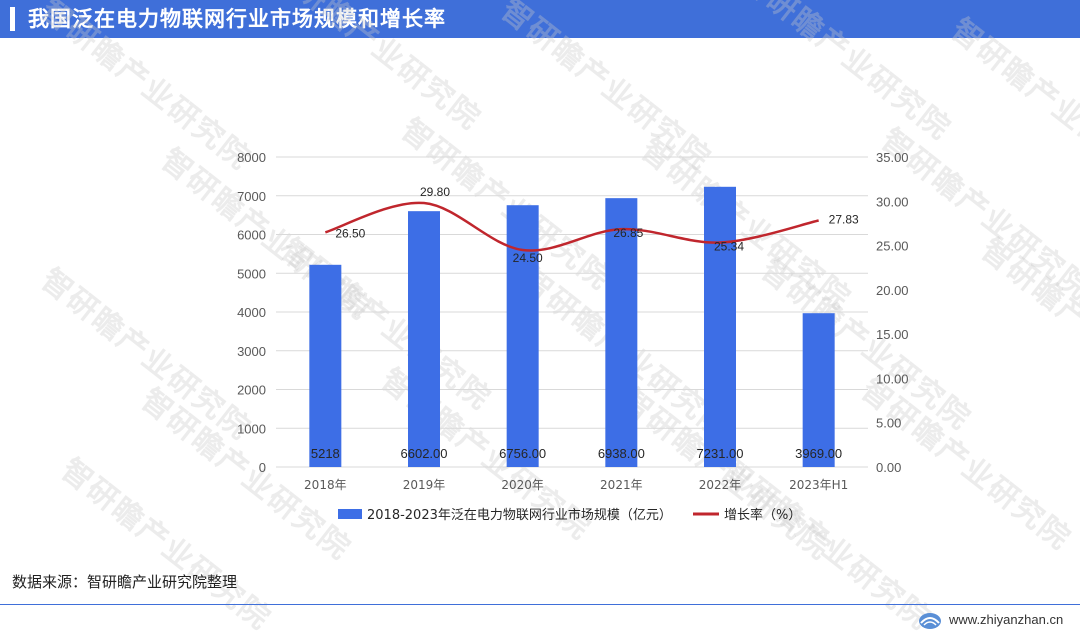 The height and width of the screenshot is (638, 1080). I want to click on title-bar: 我国泛在电力物联网行业市场规模和增长率, so click(540, 19).